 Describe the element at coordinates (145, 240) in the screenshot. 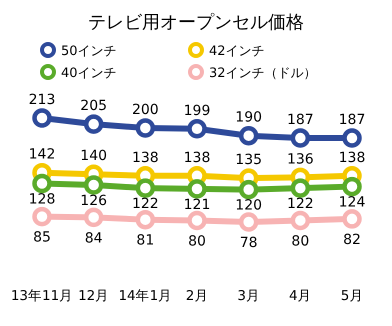

I see `label: 81` at that location.